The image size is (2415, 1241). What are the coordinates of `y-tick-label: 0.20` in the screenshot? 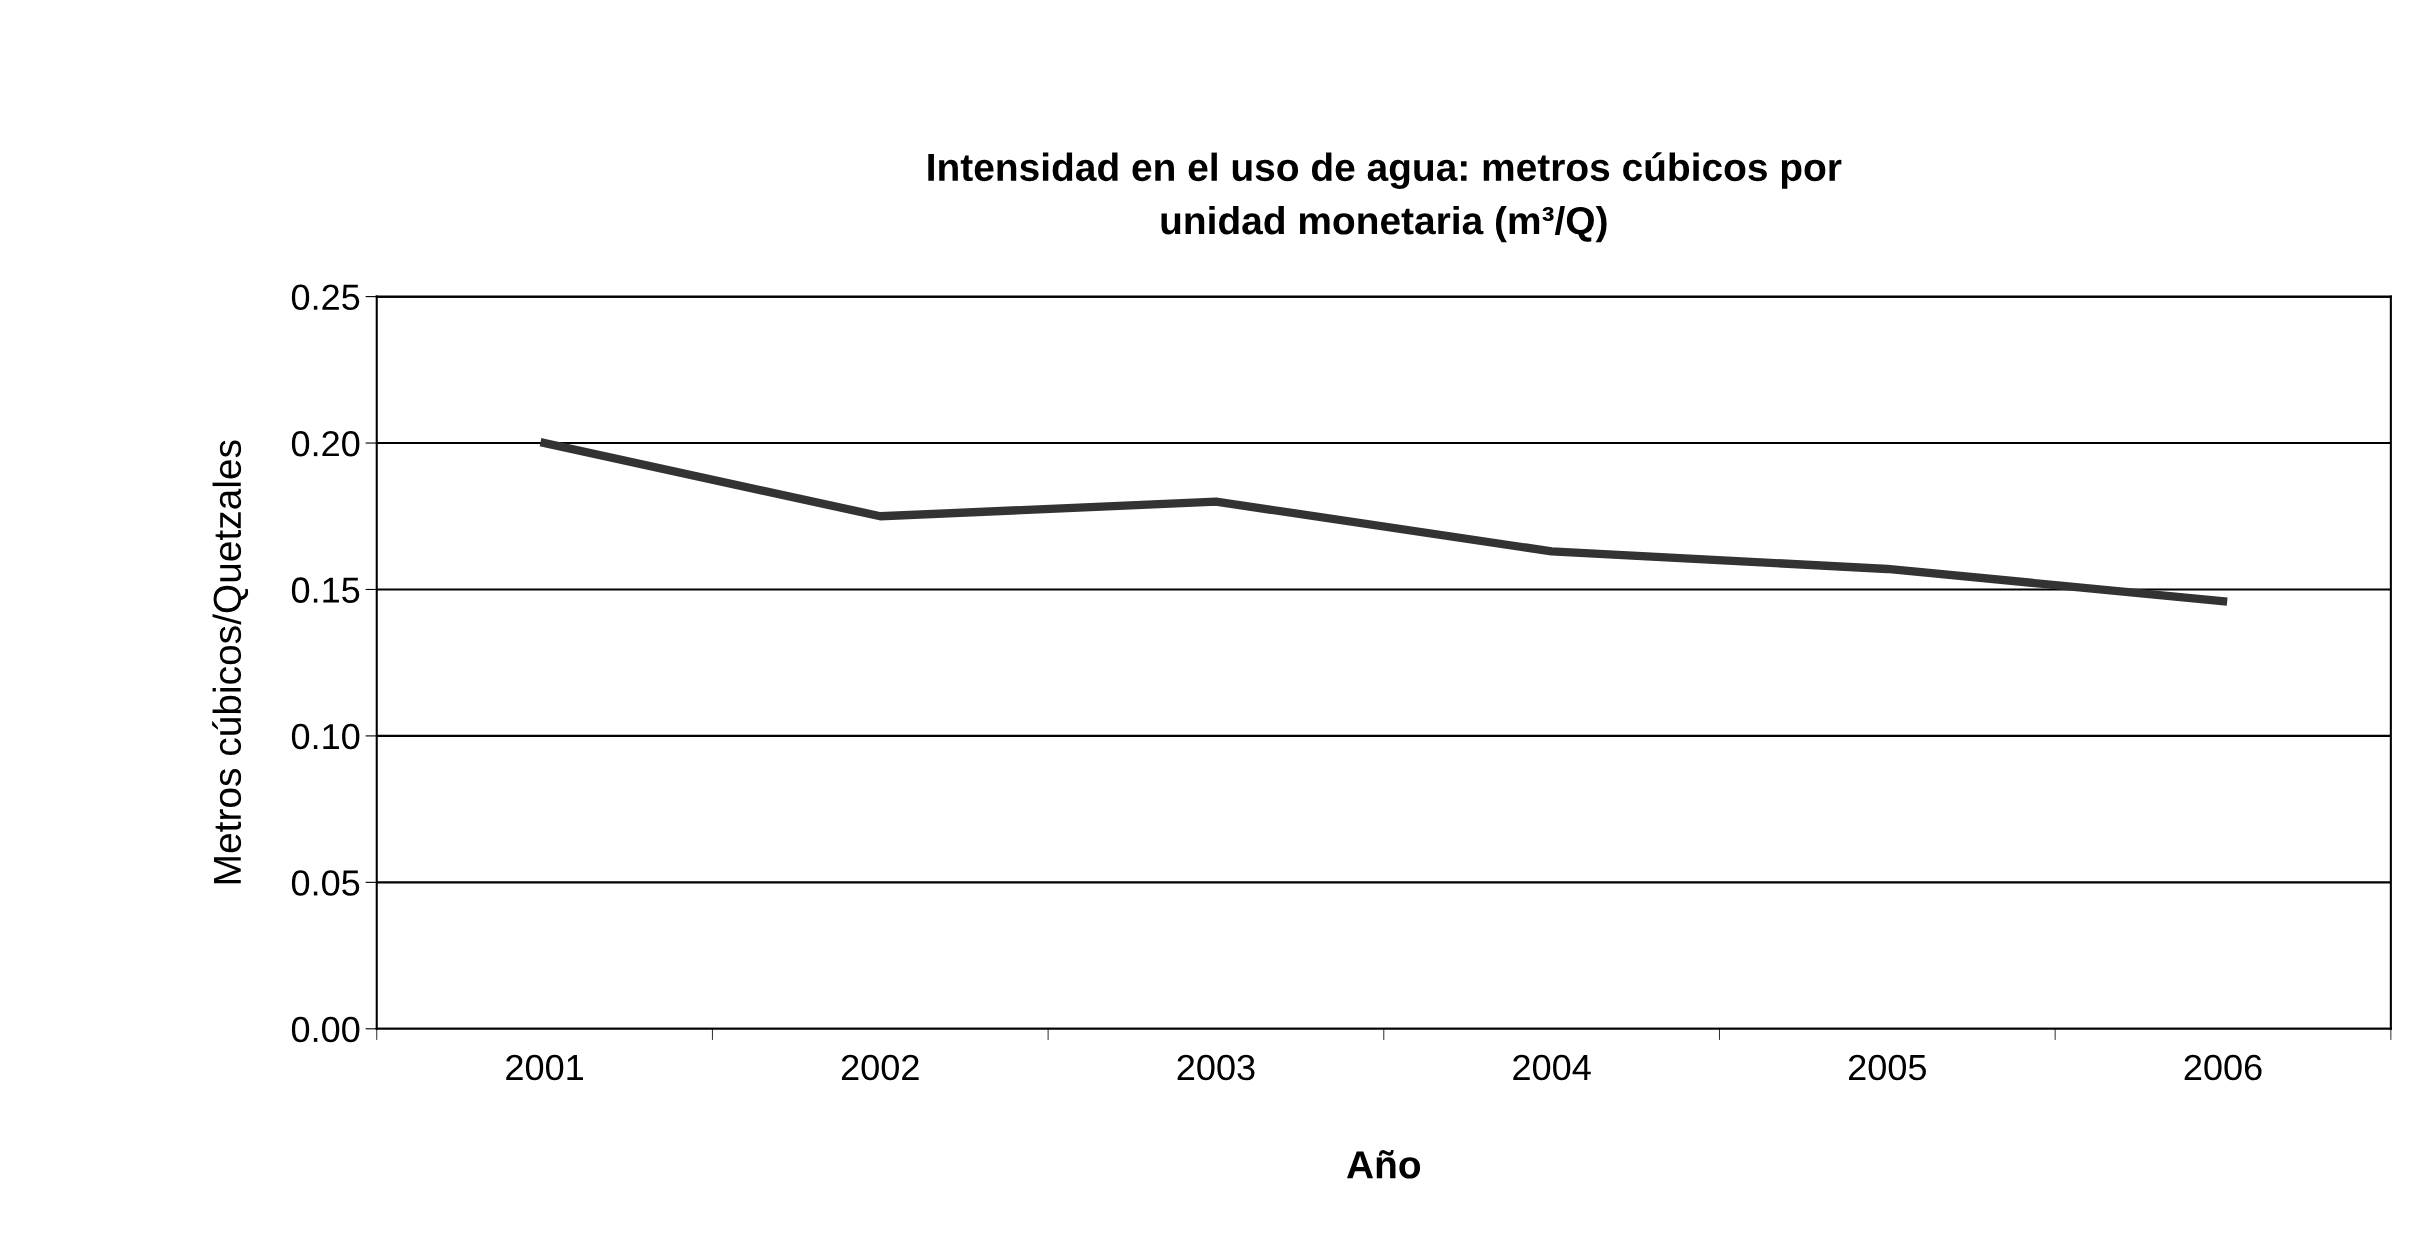 It's located at (325, 443).